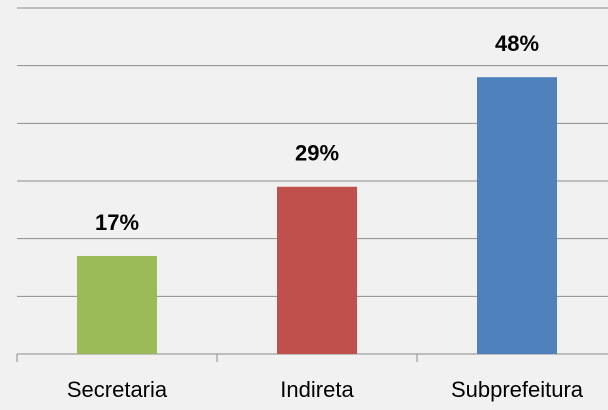  What do you see at coordinates (517, 43) in the screenshot?
I see `value-label: 48%` at bounding box center [517, 43].